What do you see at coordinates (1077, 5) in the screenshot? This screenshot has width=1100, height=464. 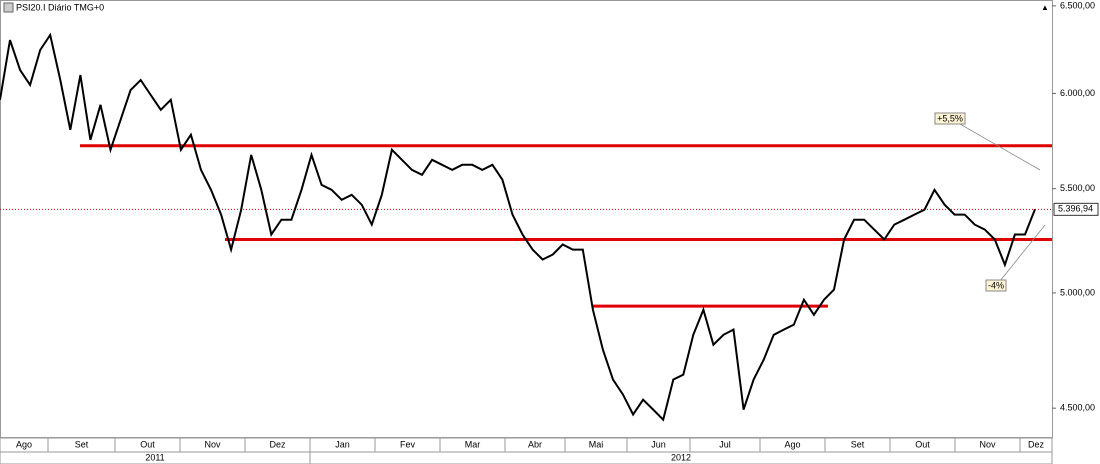 I see `y-tick-label: 6.500,00` at bounding box center [1077, 5].